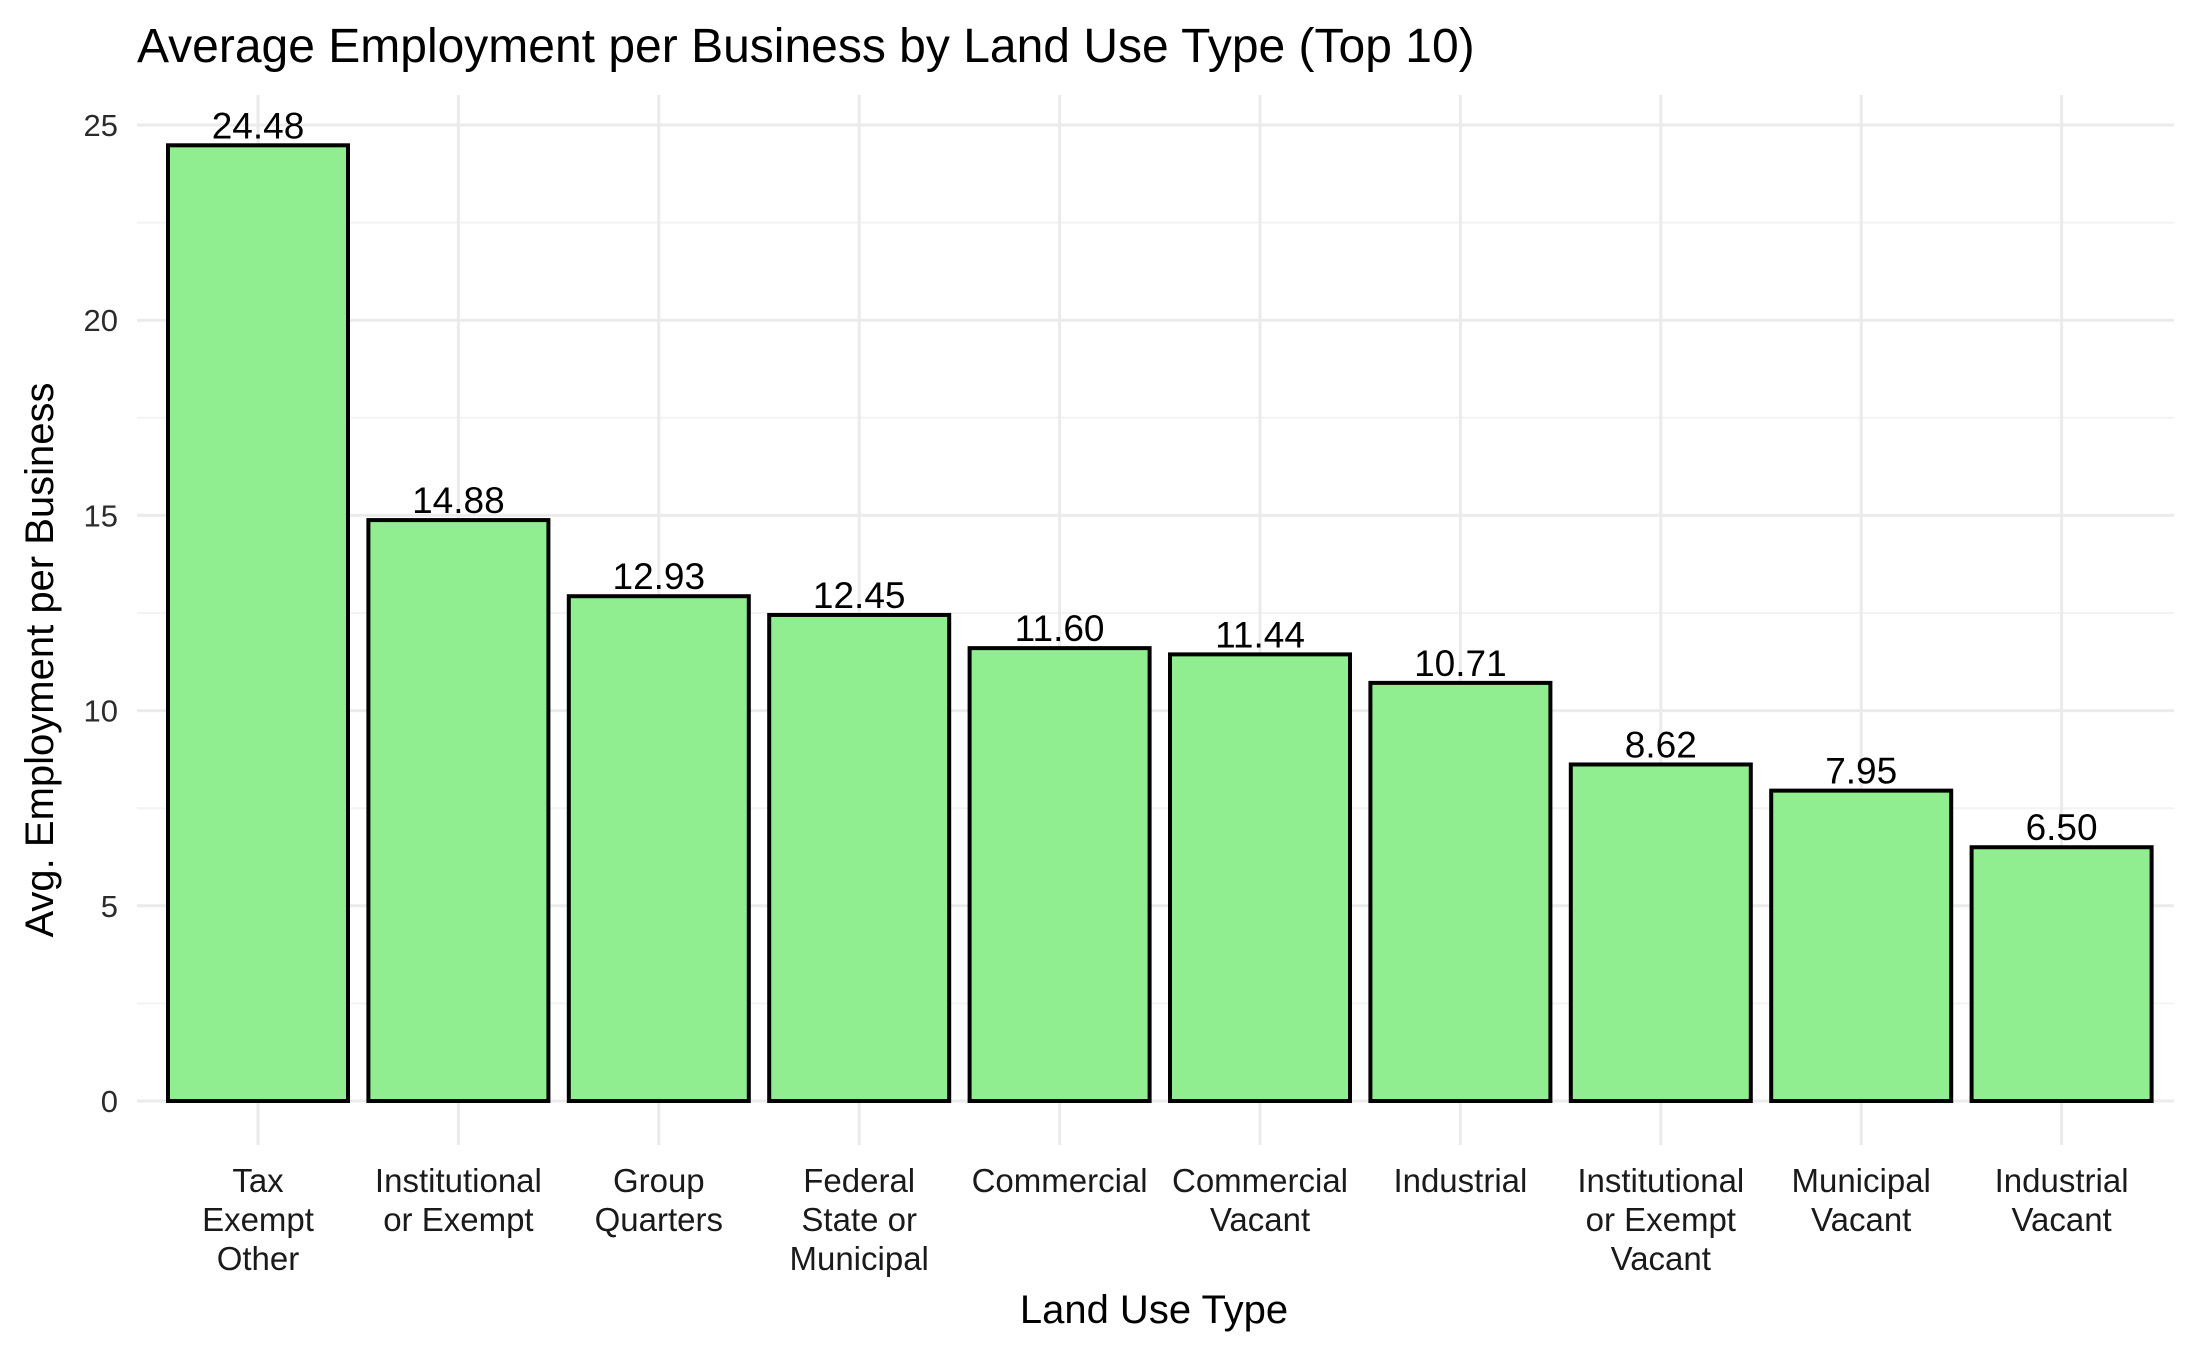 Image resolution: width=2186 pixels, height=1350 pixels. What do you see at coordinates (859, 595) in the screenshot?
I see `bar-value-label: 12.45` at bounding box center [859, 595].